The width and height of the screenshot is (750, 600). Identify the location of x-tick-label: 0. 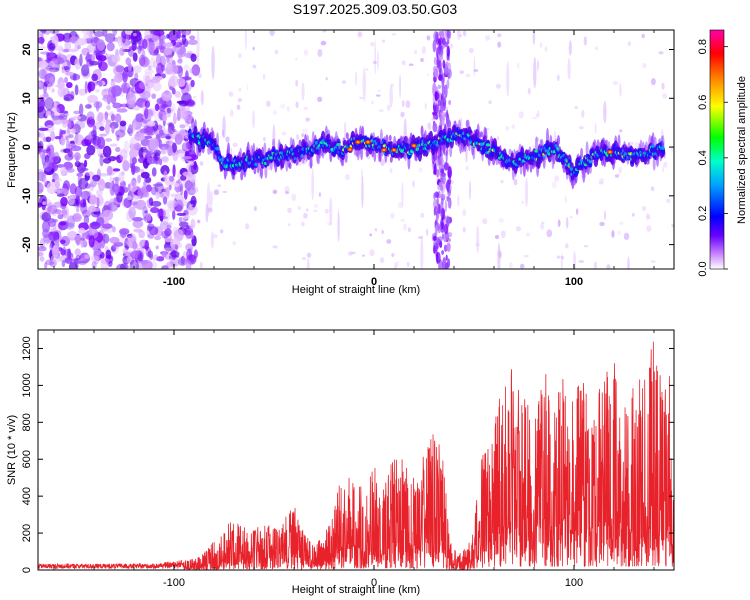
(374, 282).